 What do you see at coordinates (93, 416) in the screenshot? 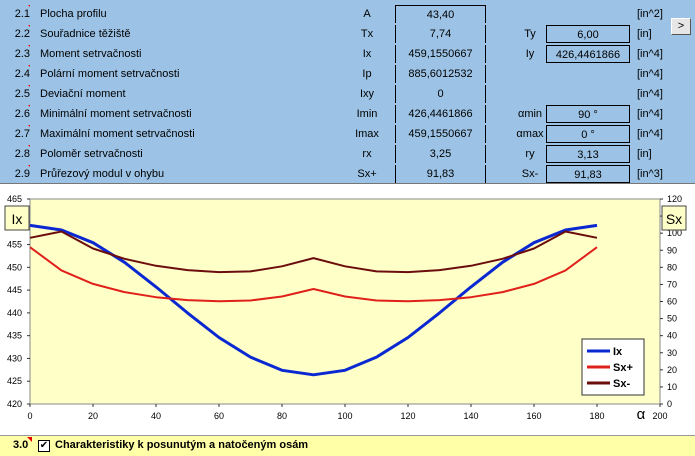
I see `x-tick-label: 20` at bounding box center [93, 416].